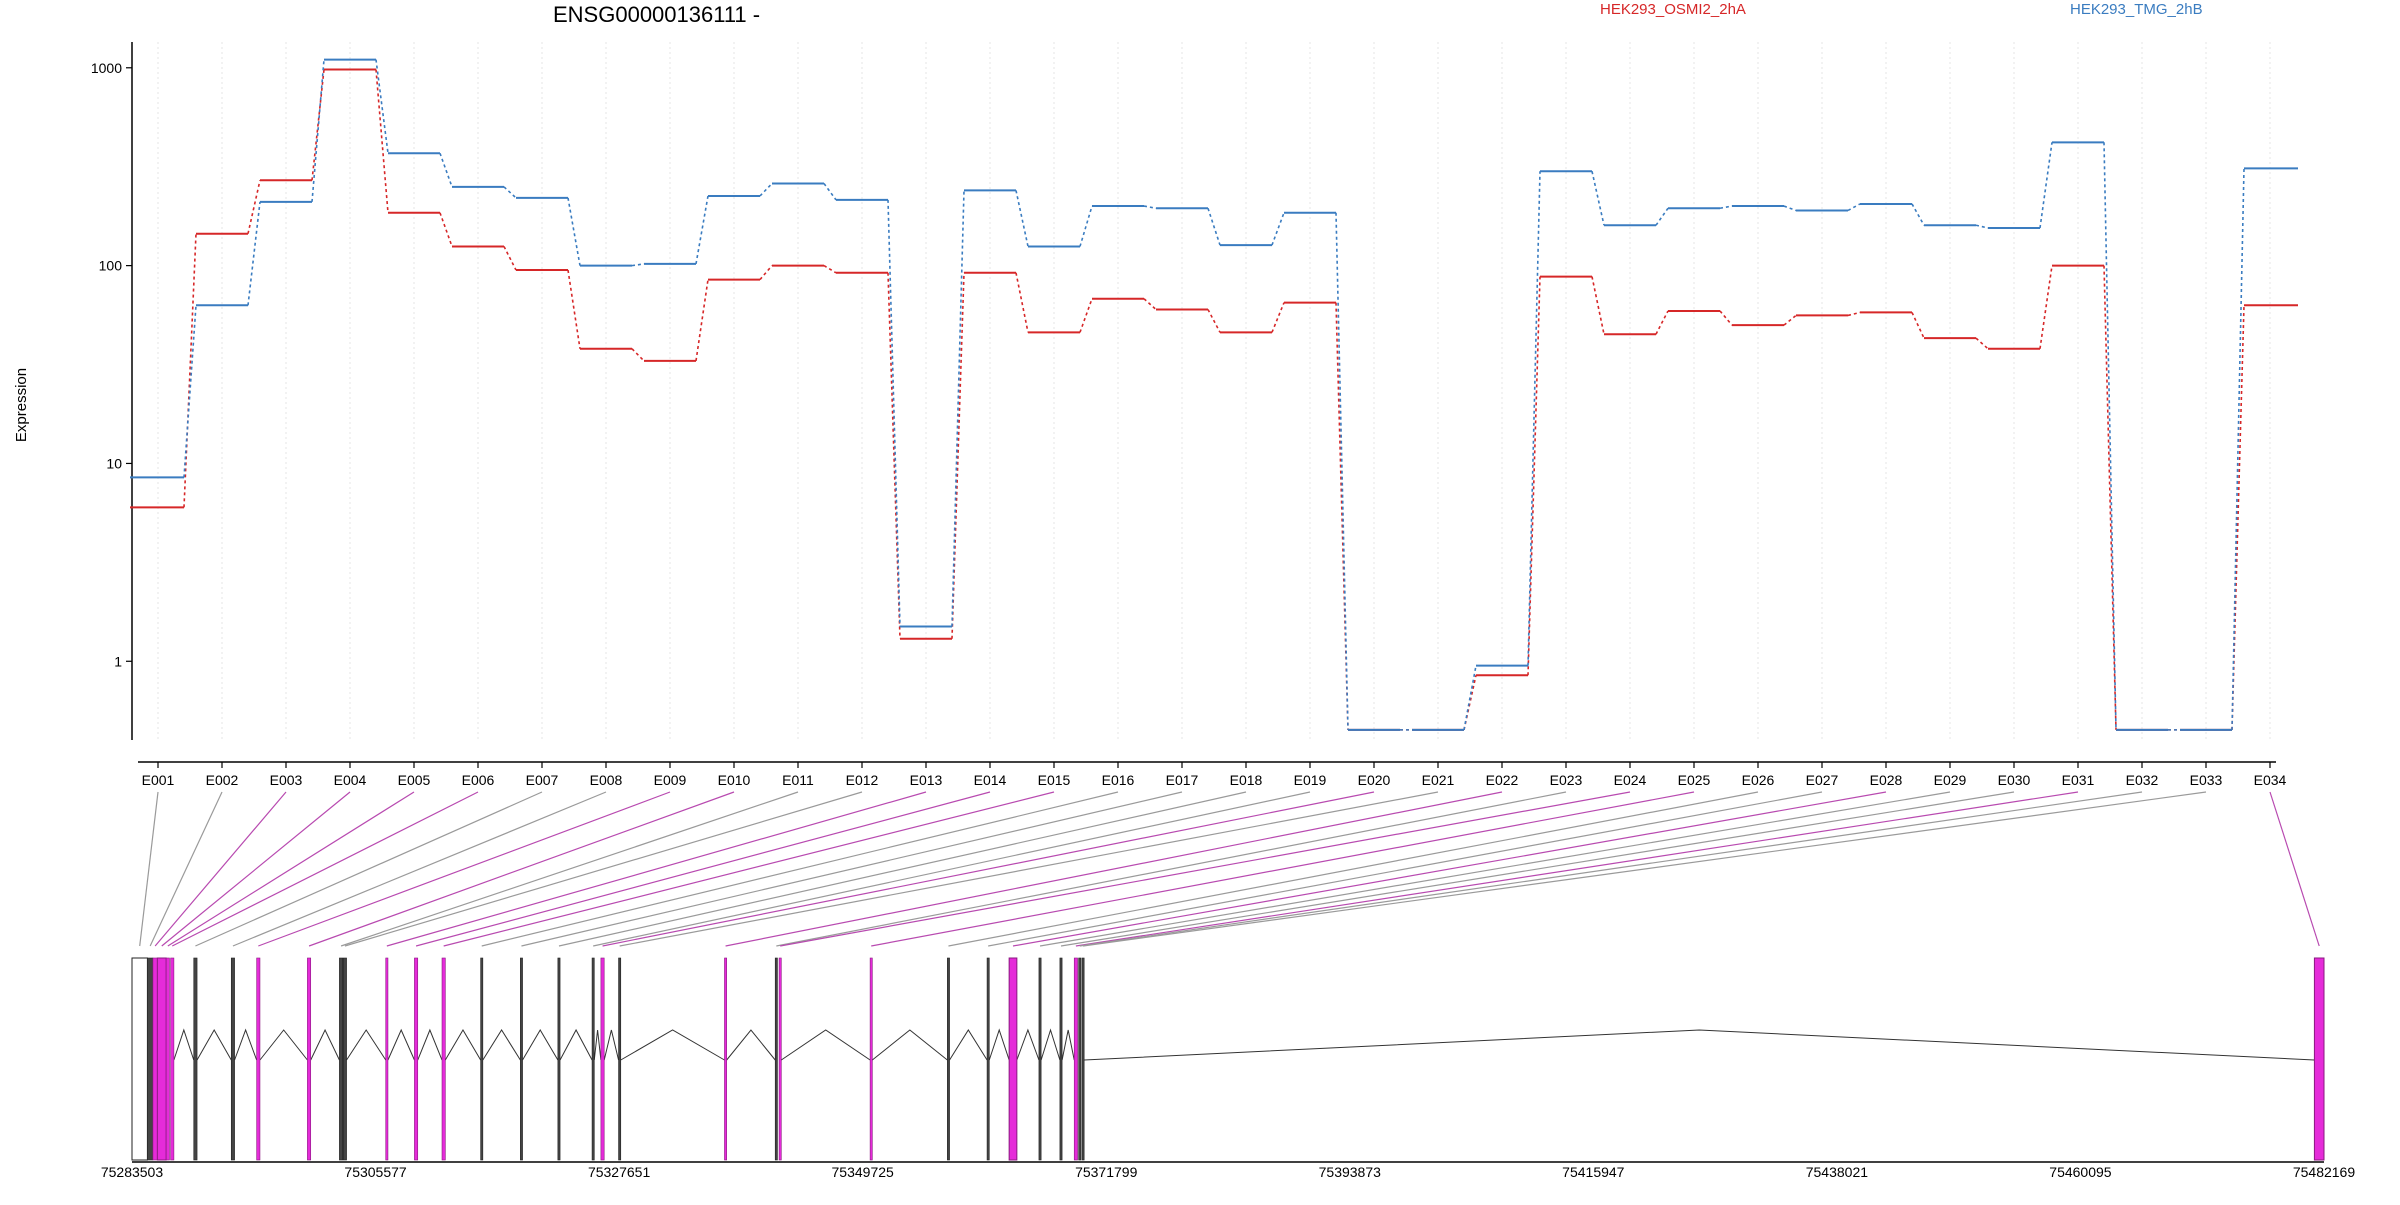 The height and width of the screenshot is (1205, 2400). I want to click on coord-tick-label: 75438021, so click(1837, 1172).